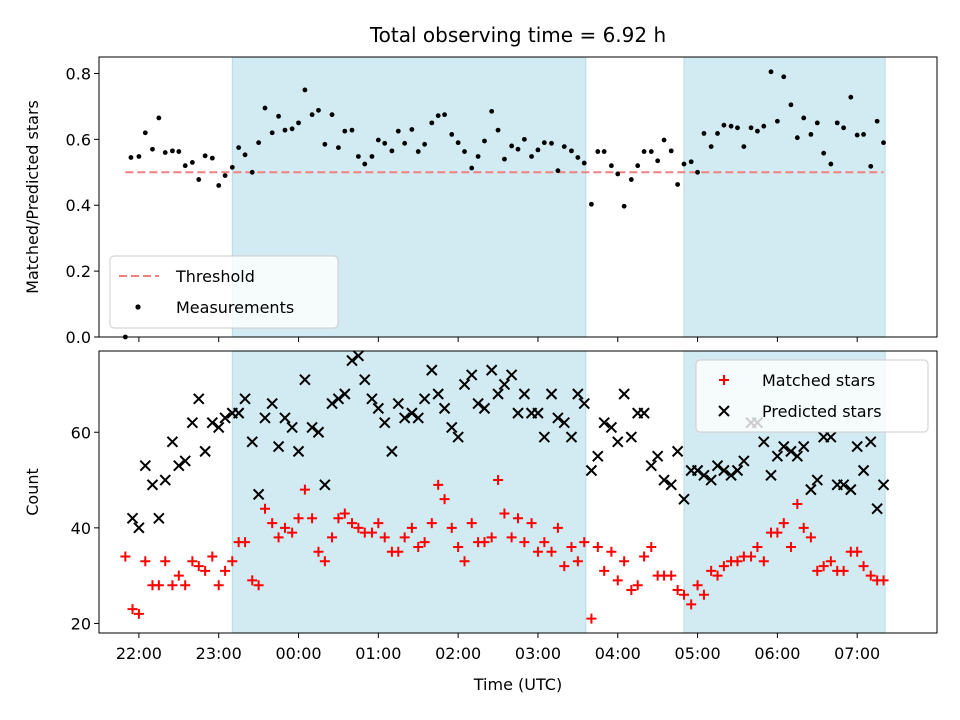  What do you see at coordinates (517, 684) in the screenshot?
I see `x-axis-label: Time (UTC)` at bounding box center [517, 684].